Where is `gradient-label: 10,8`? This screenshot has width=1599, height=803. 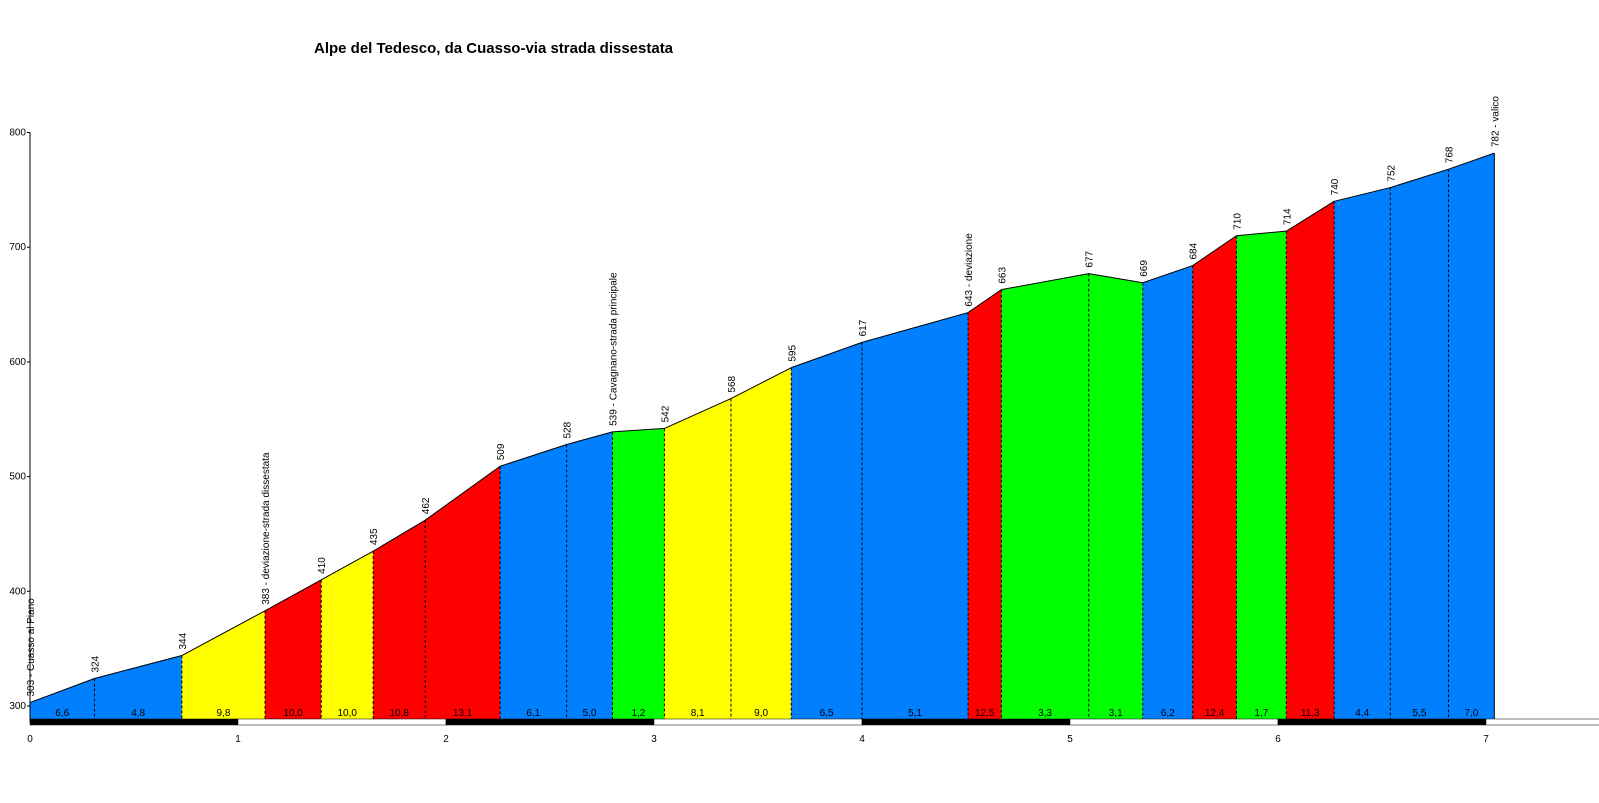
gradient-label: 10,8 is located at coordinates (399, 713).